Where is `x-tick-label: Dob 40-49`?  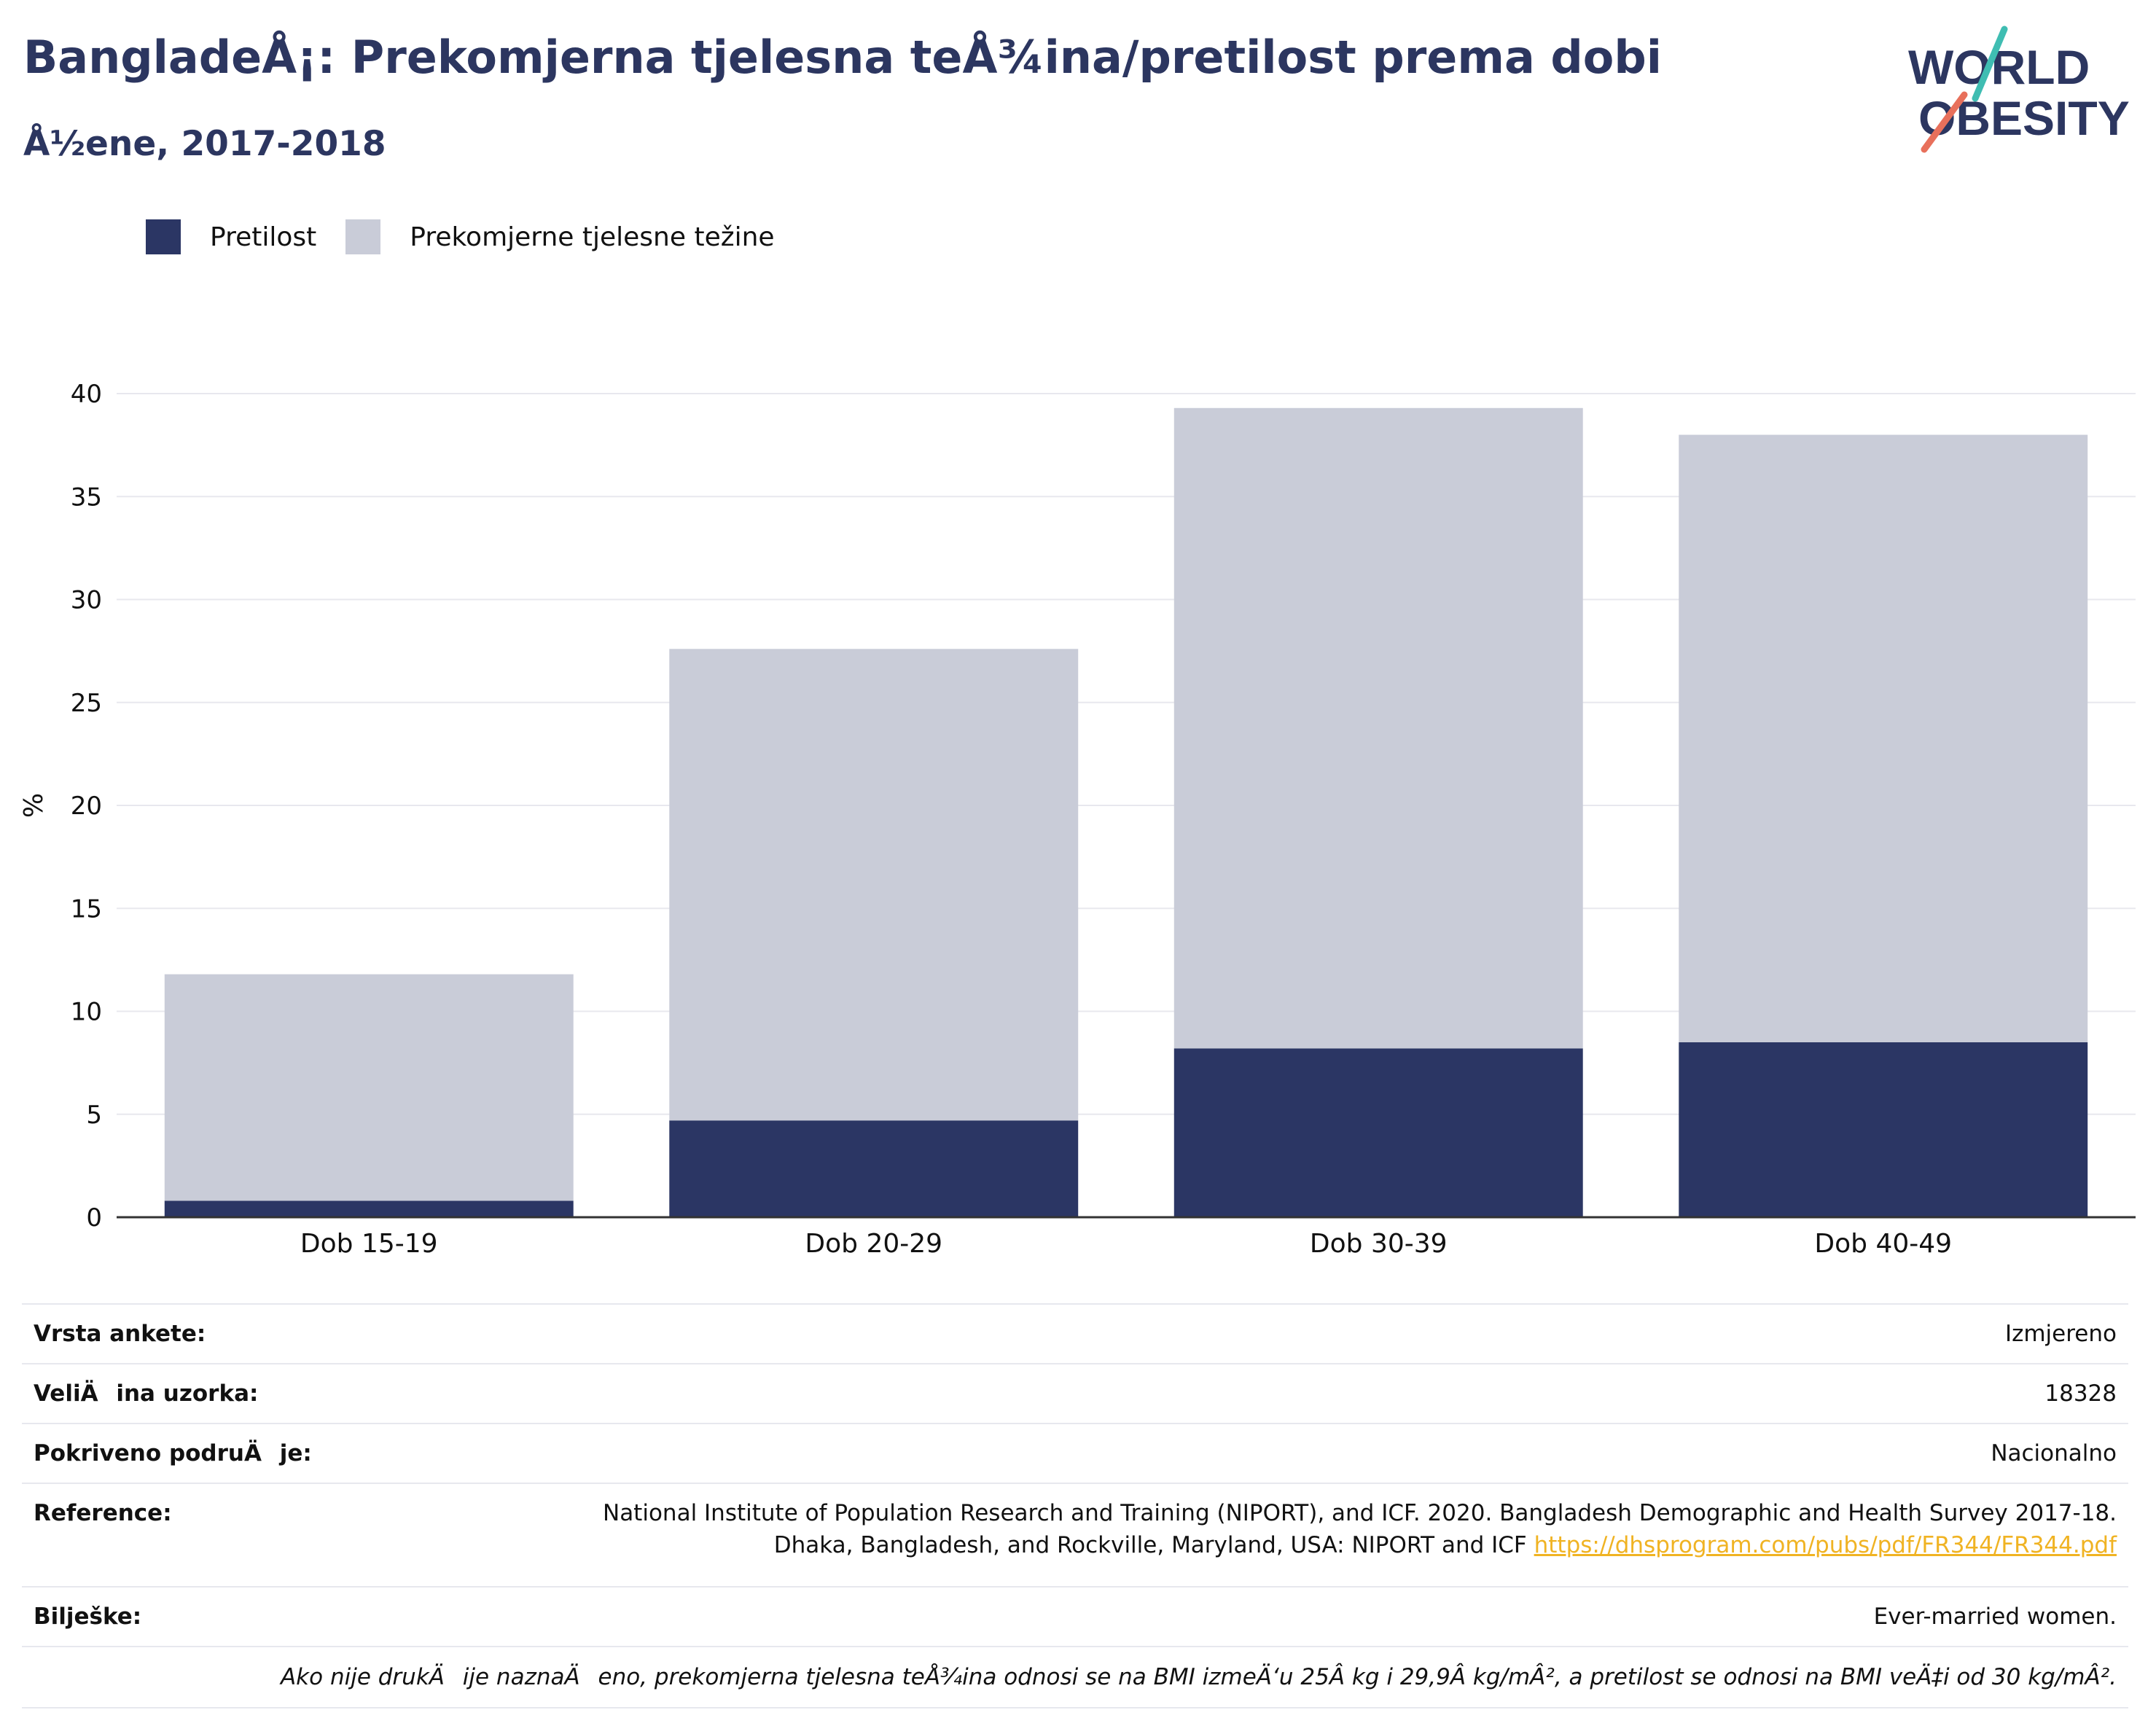
x-tick-label: Dob 40-49 is located at coordinates (1883, 1244).